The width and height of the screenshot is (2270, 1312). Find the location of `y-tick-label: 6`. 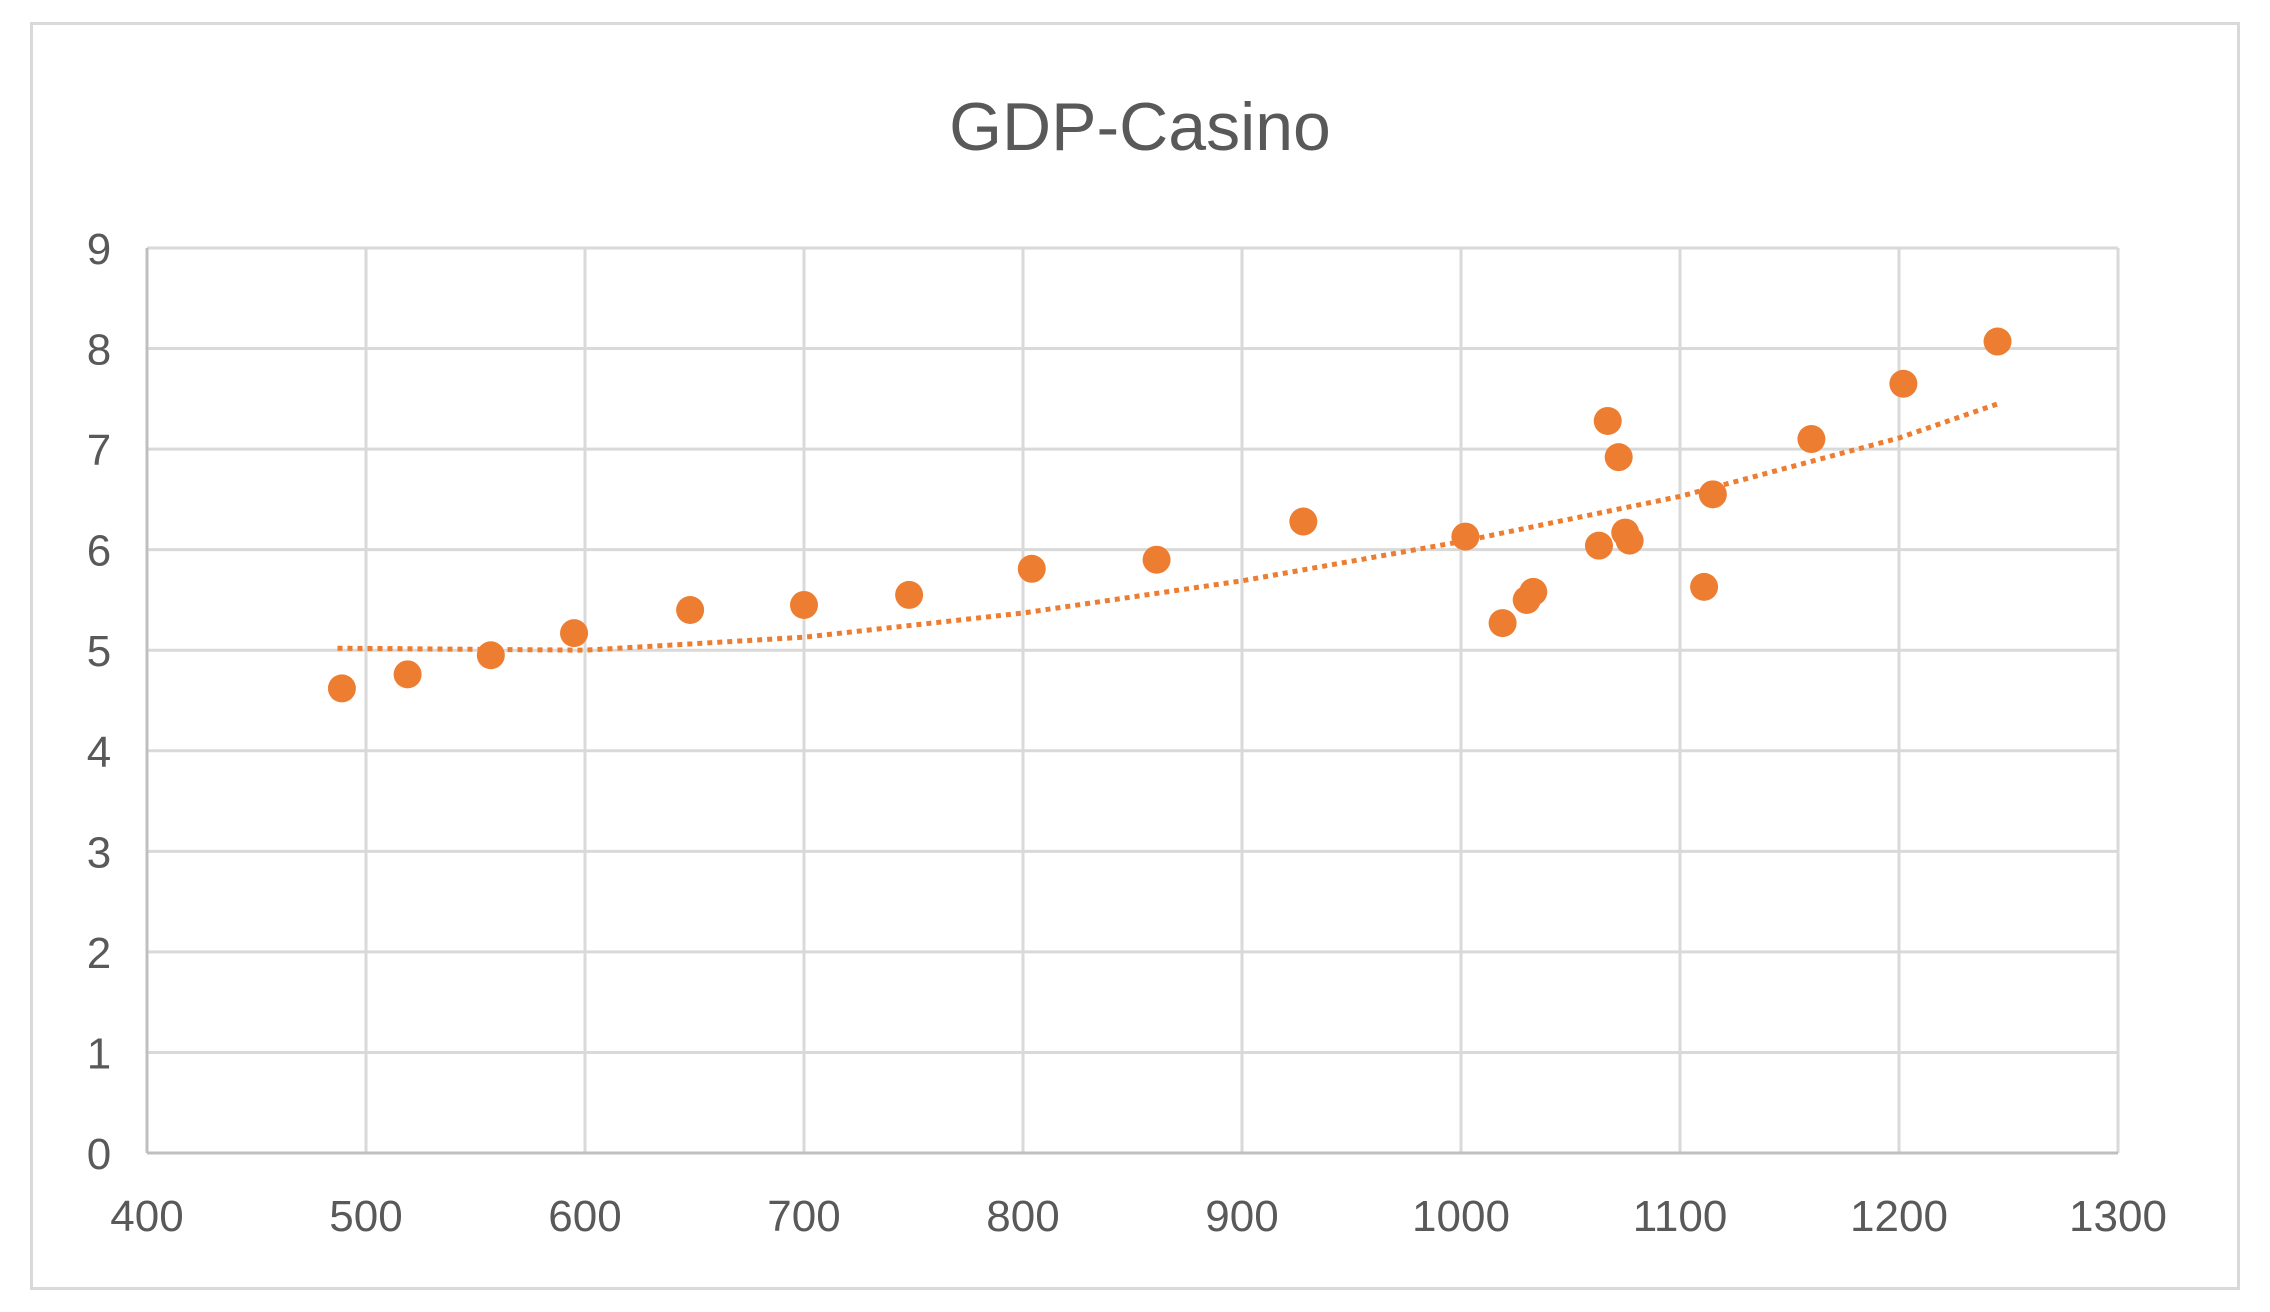

y-tick-label: 6 is located at coordinates (99, 551).